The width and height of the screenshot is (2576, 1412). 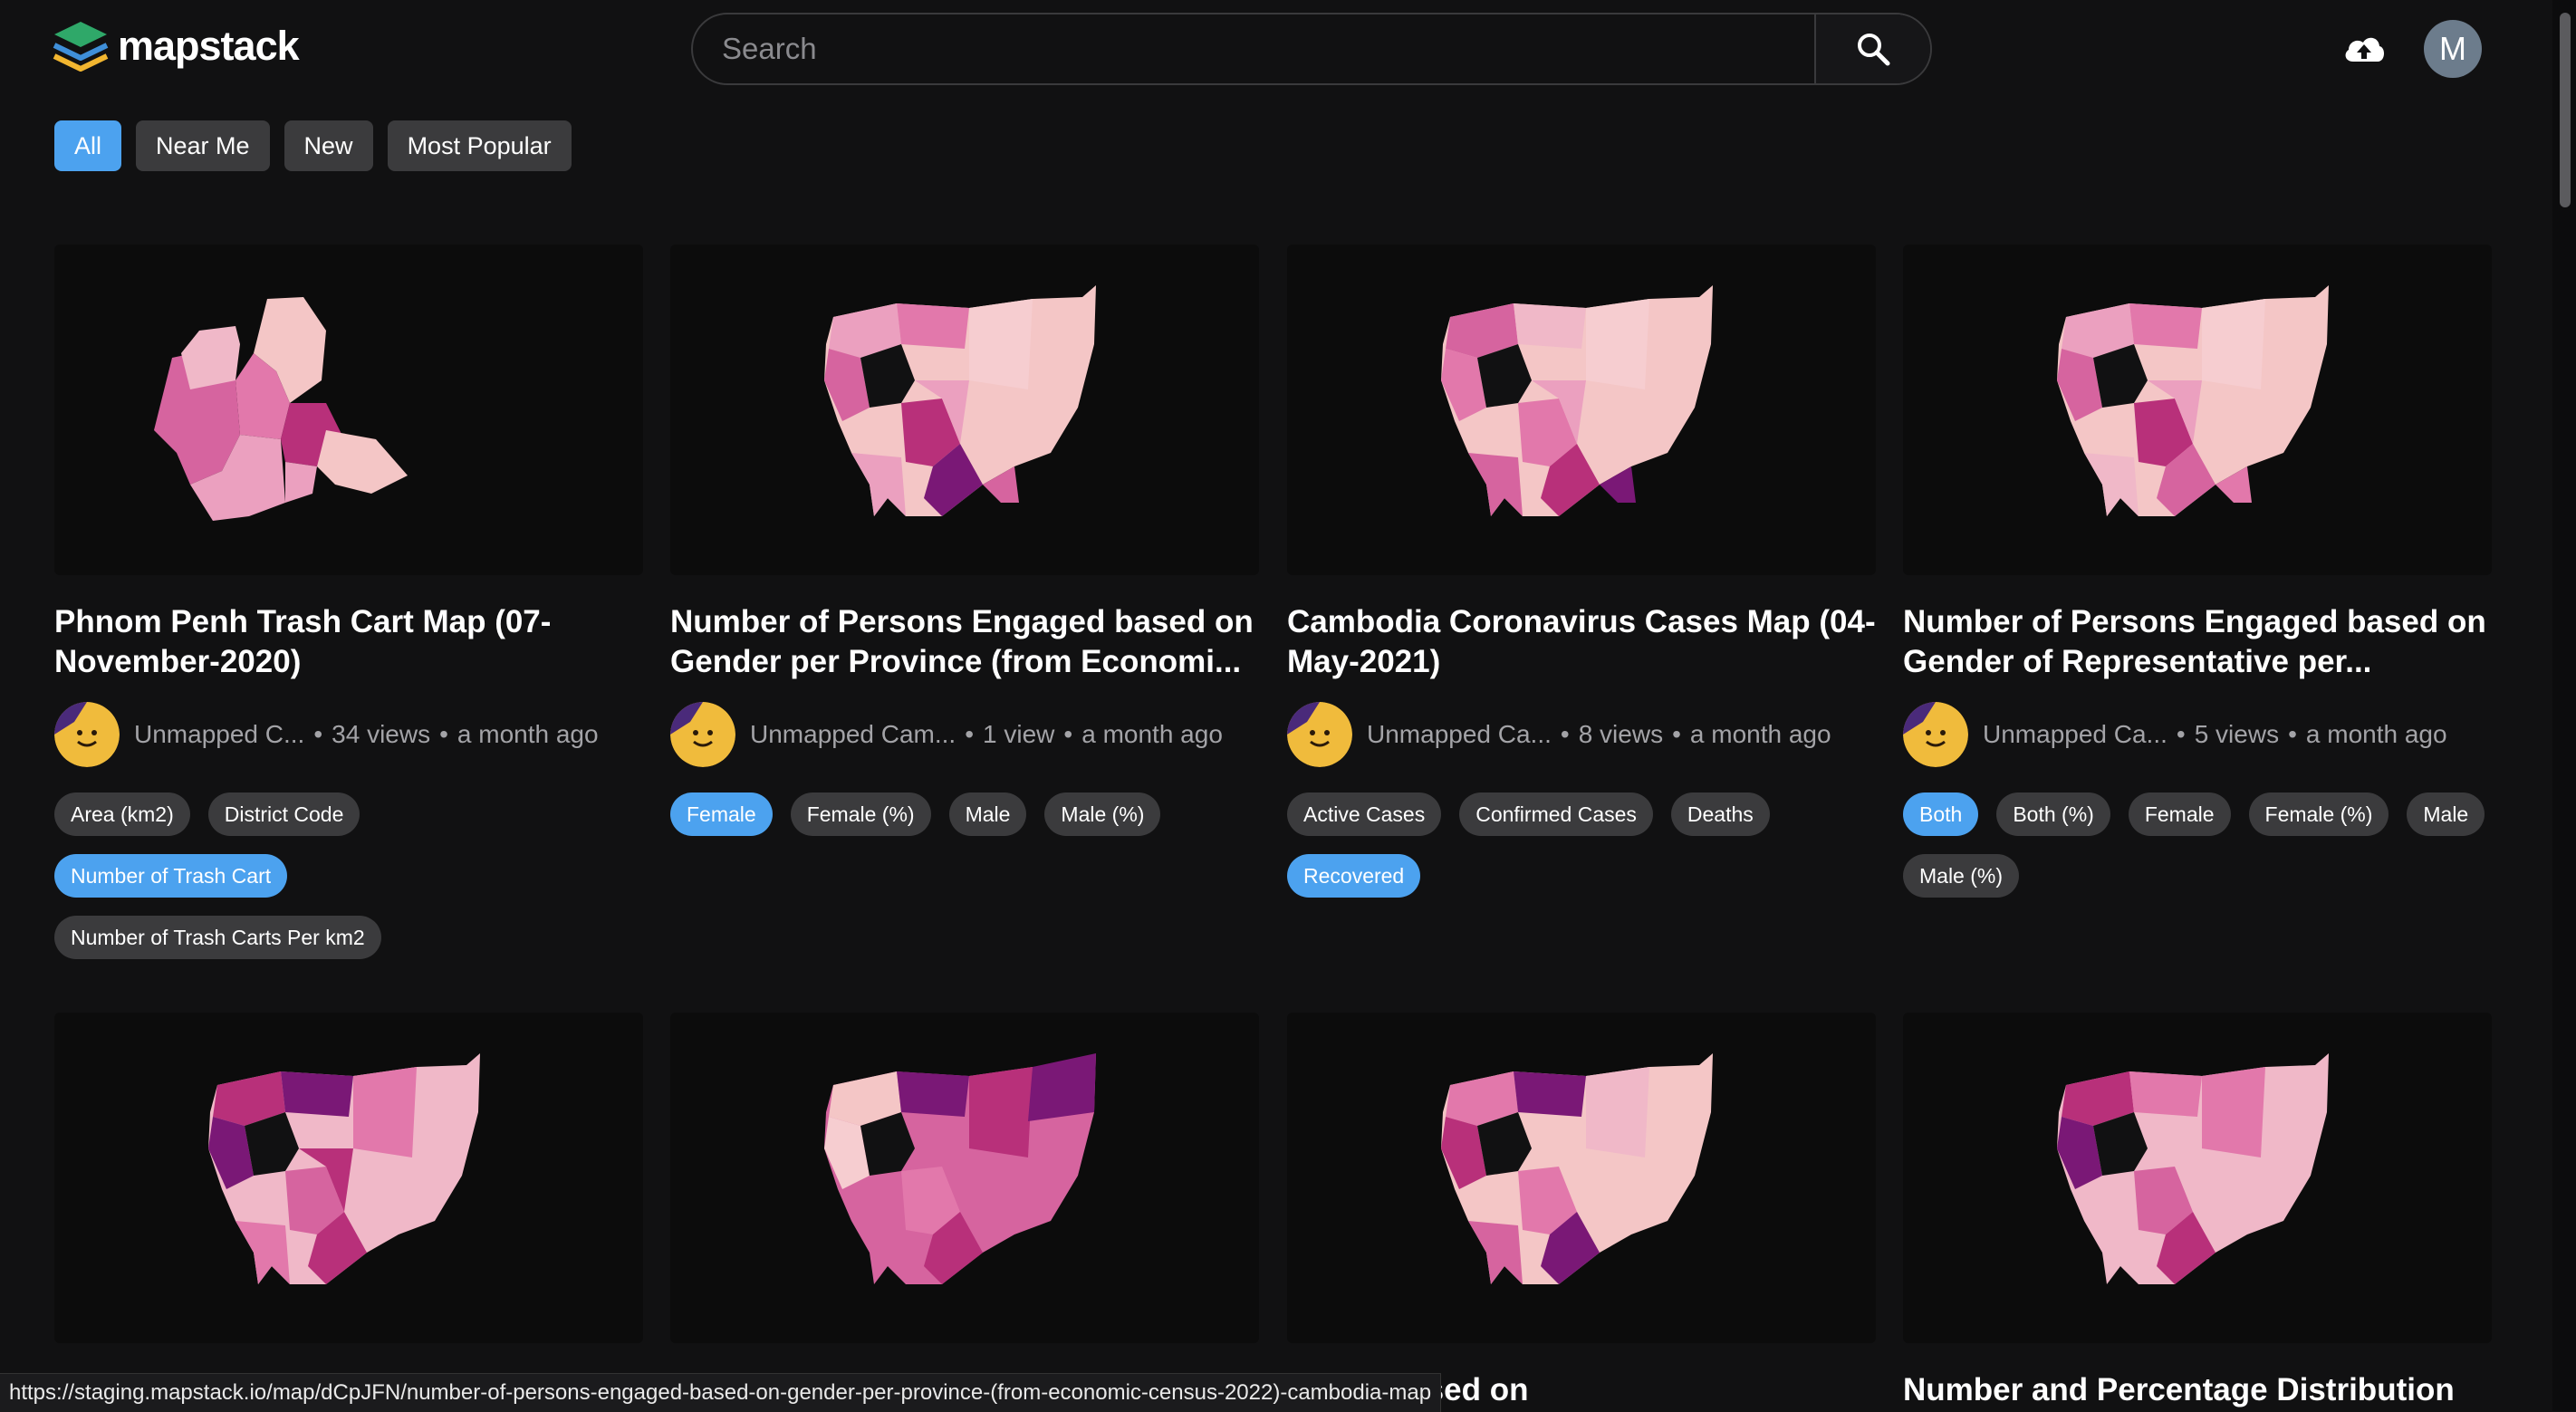 I want to click on cloud-upload-icon, so click(x=2365, y=49).